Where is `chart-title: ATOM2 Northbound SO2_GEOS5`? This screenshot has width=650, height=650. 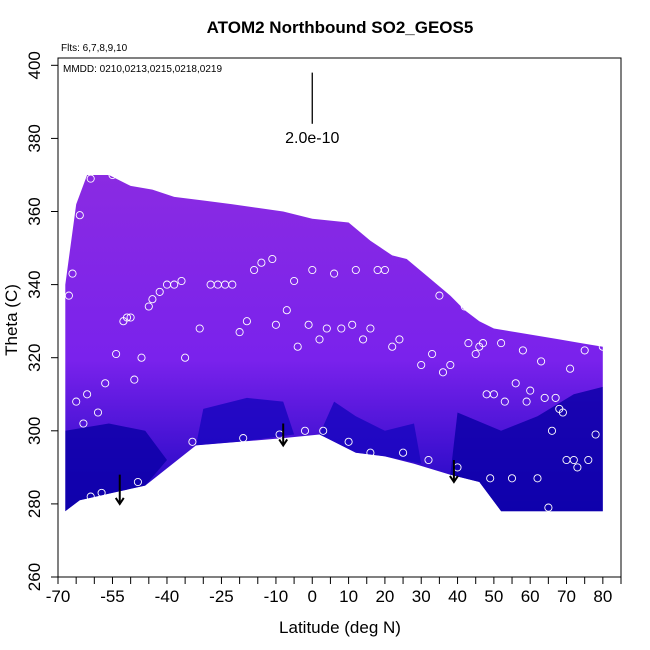 chart-title: ATOM2 Northbound SO2_GEOS5 is located at coordinates (340, 27).